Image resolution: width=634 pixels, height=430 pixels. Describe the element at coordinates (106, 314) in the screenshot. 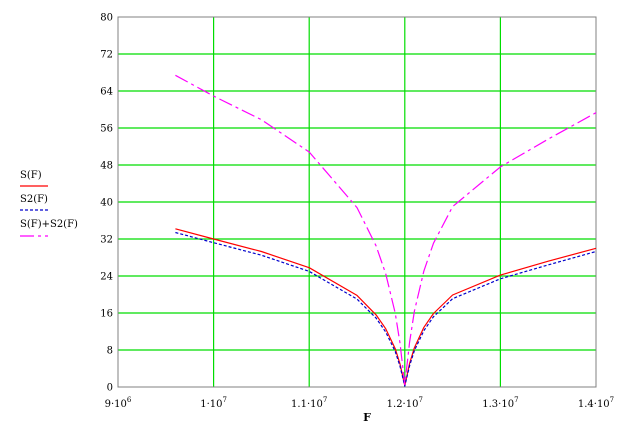

I see `y-tick-label: 16` at that location.